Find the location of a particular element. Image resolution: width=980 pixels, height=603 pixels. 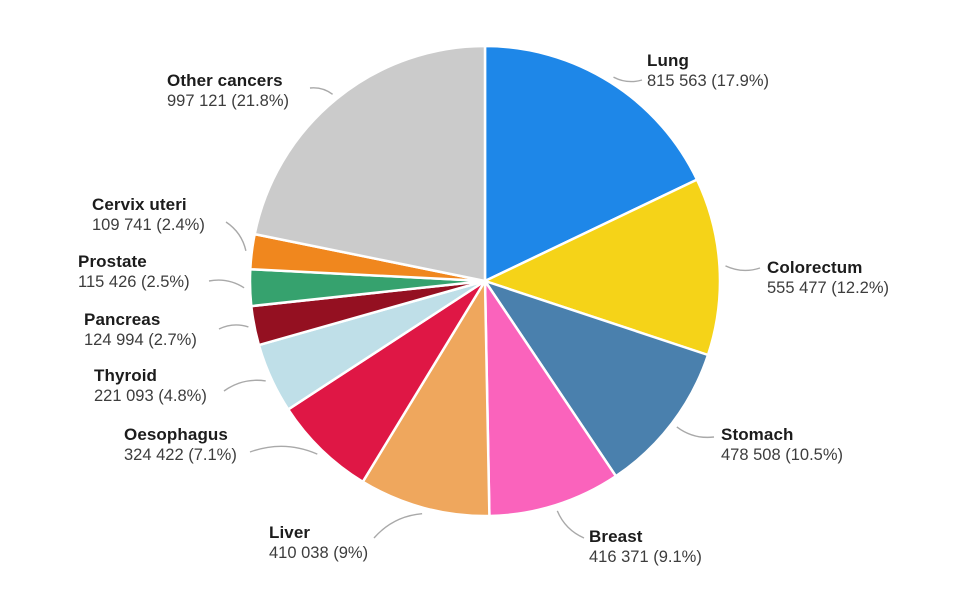

slice-value-prostate: 115 426 (2.5%) is located at coordinates (134, 282).